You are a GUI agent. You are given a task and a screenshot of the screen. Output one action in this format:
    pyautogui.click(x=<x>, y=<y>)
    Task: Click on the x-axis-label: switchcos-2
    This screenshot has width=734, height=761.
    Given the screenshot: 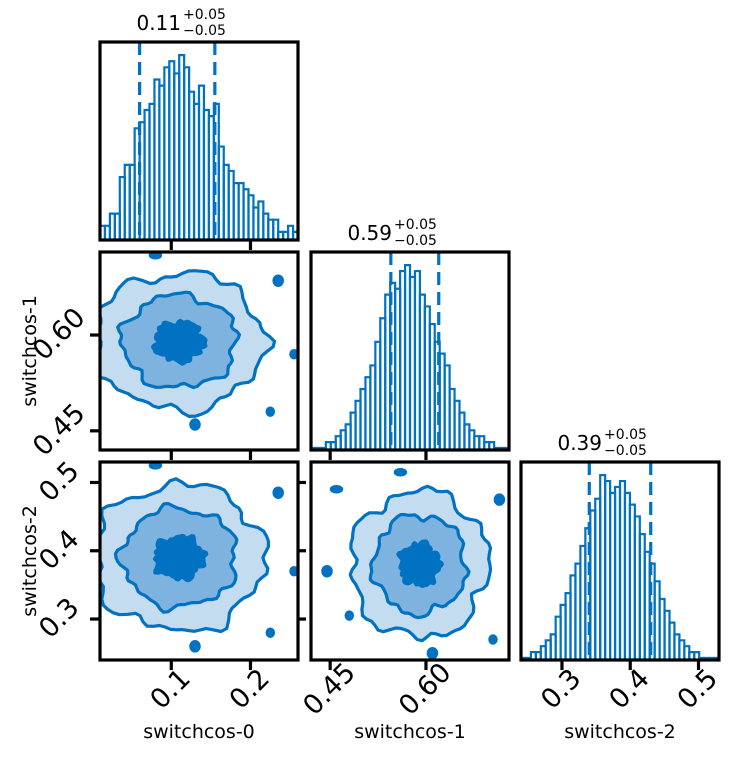 What is the action you would take?
    pyautogui.click(x=620, y=732)
    